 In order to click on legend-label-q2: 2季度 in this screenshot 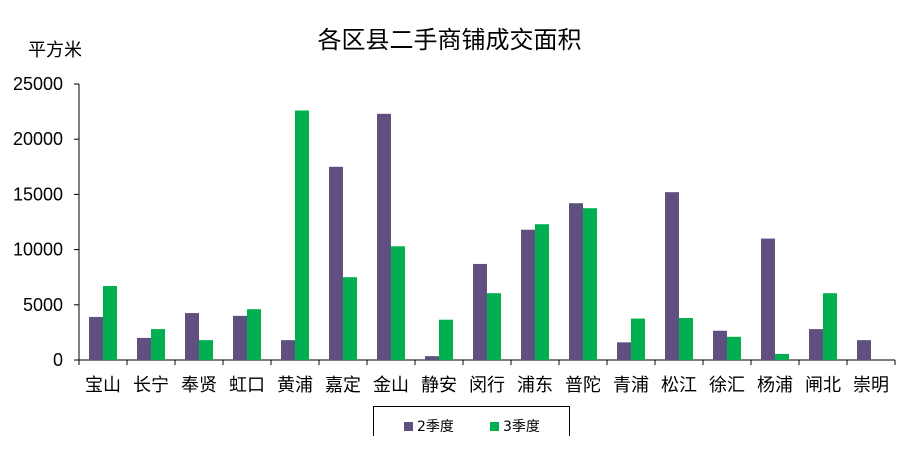, I will do `click(435, 427)`.